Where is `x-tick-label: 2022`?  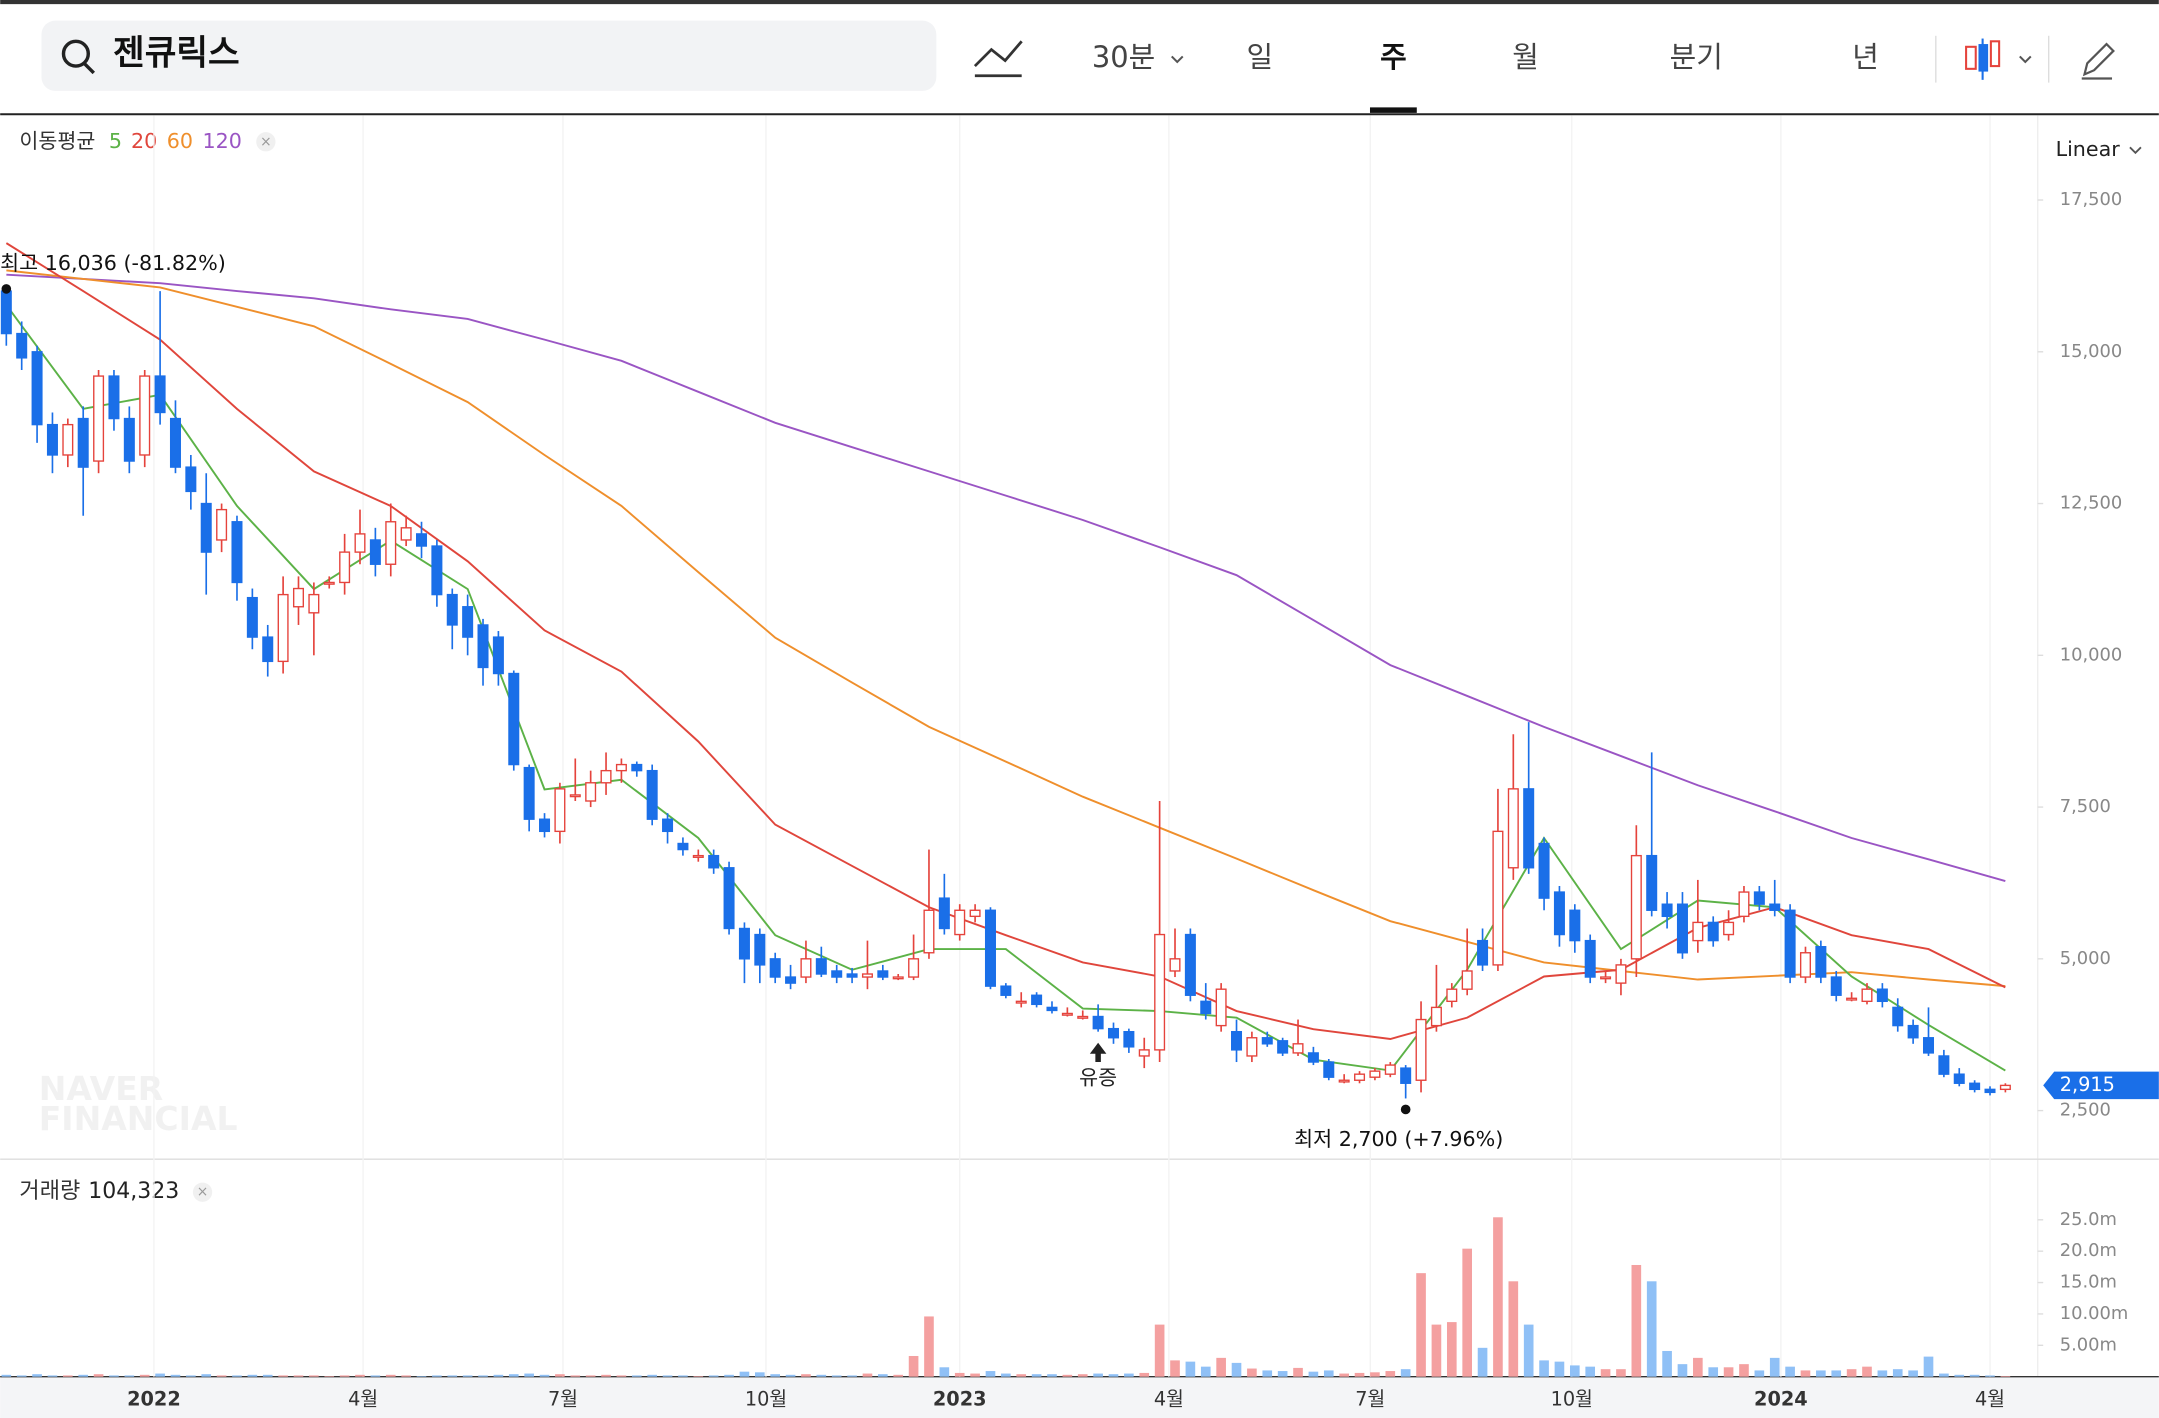
x-tick-label: 2022 is located at coordinates (154, 1399).